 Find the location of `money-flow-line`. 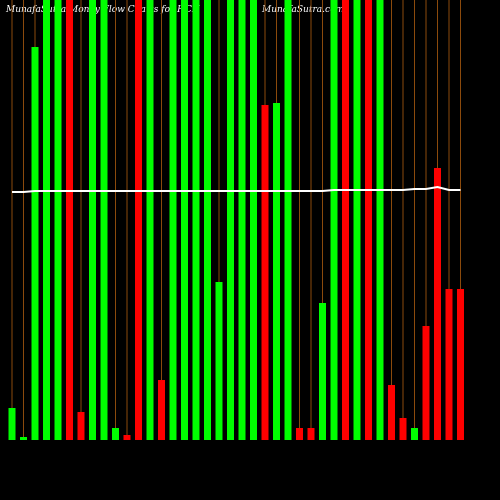

money-flow-line is located at coordinates (236, 189).